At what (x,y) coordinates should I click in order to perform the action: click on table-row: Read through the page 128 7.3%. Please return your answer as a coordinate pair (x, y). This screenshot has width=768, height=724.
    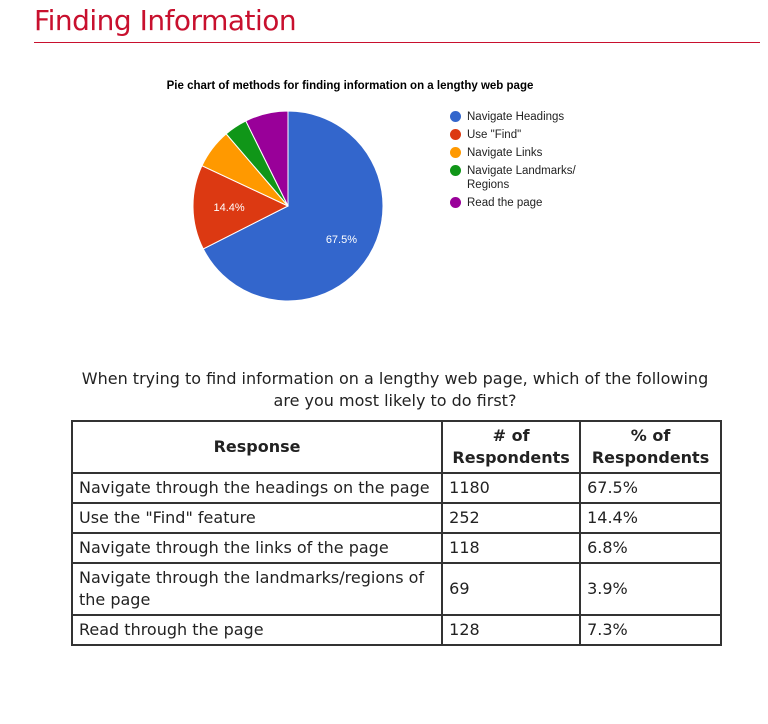
    Looking at the image, I should click on (396, 630).